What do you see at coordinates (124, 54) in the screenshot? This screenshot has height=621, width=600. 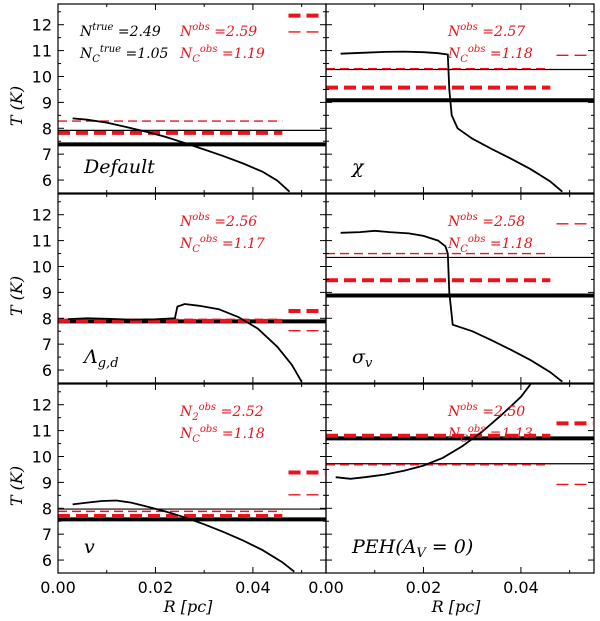 I see `annotation-true-1: NCtrue =1.05` at bounding box center [124, 54].